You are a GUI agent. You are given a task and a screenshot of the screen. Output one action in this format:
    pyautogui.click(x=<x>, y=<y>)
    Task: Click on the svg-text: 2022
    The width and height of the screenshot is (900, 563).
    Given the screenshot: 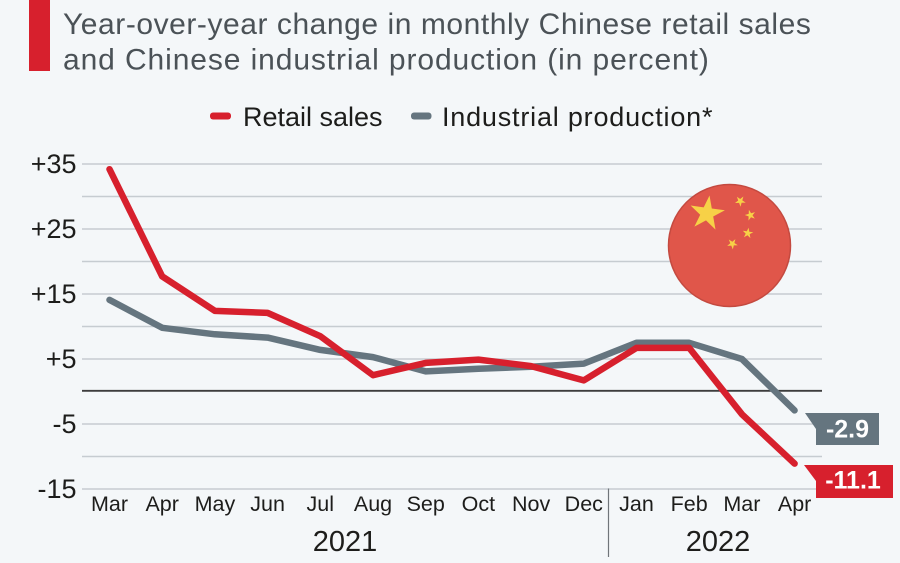 What is the action you would take?
    pyautogui.click(x=718, y=542)
    